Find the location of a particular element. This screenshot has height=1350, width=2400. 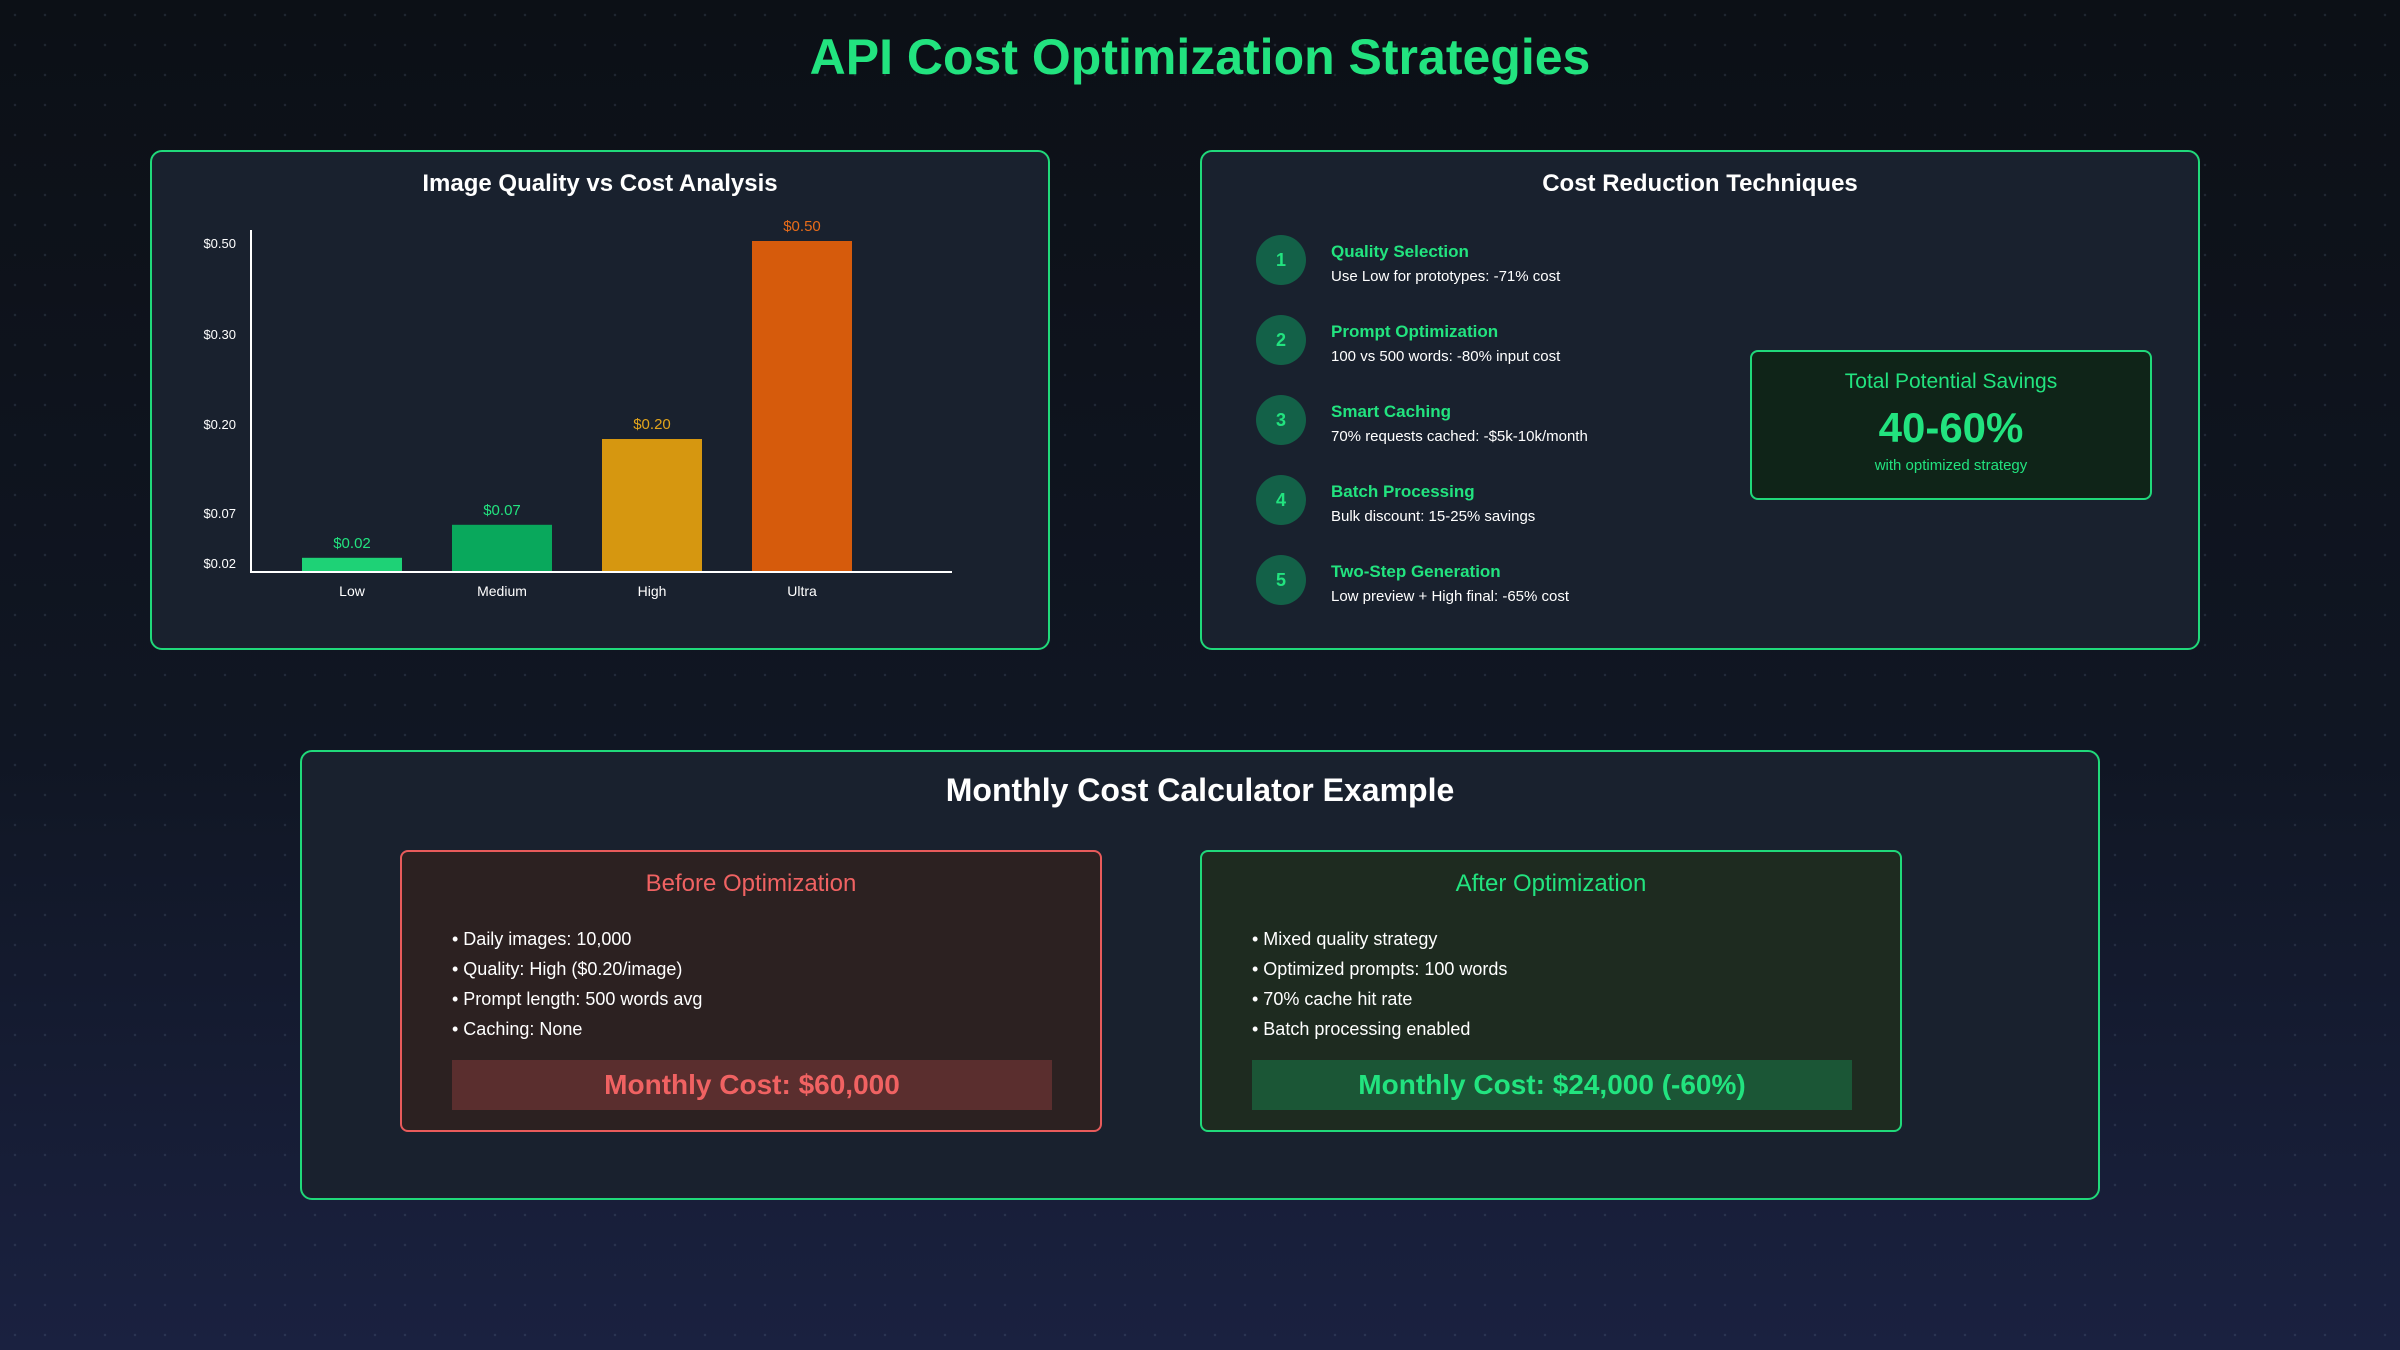

savings-value: 40-60% is located at coordinates (1951, 427).